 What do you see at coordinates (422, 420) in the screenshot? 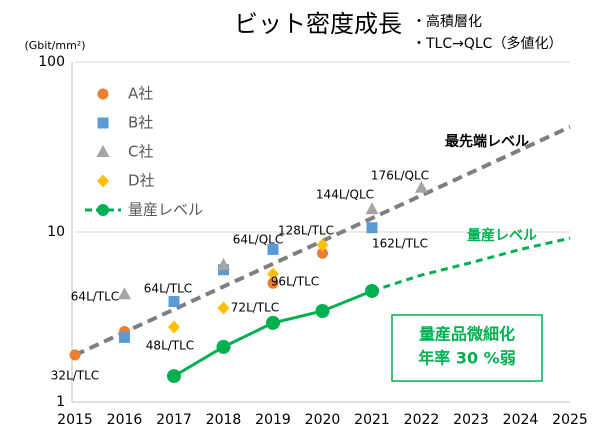
I see `x-tick-label: 2022` at bounding box center [422, 420].